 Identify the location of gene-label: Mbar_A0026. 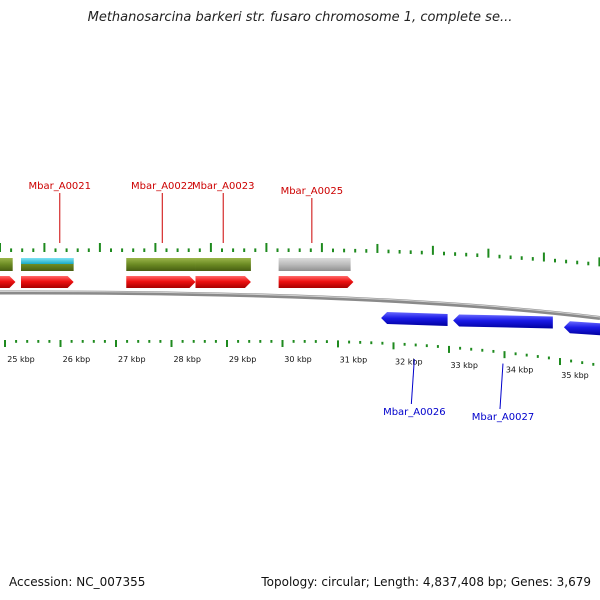
(414, 412).